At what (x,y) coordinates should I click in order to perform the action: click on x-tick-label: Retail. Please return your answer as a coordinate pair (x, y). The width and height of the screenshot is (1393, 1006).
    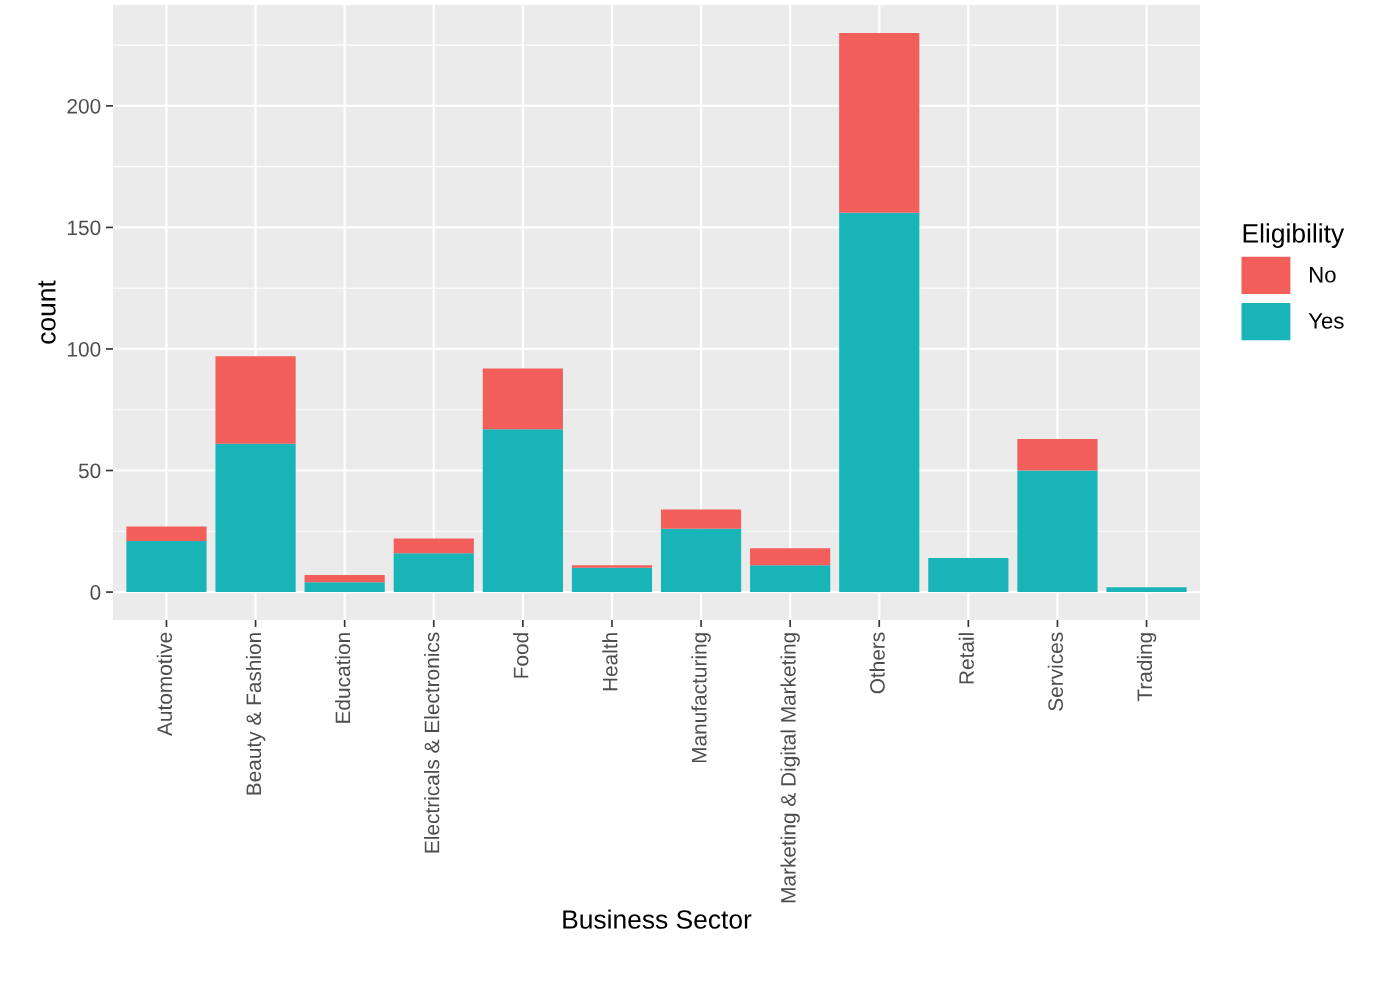
    Looking at the image, I should click on (966, 658).